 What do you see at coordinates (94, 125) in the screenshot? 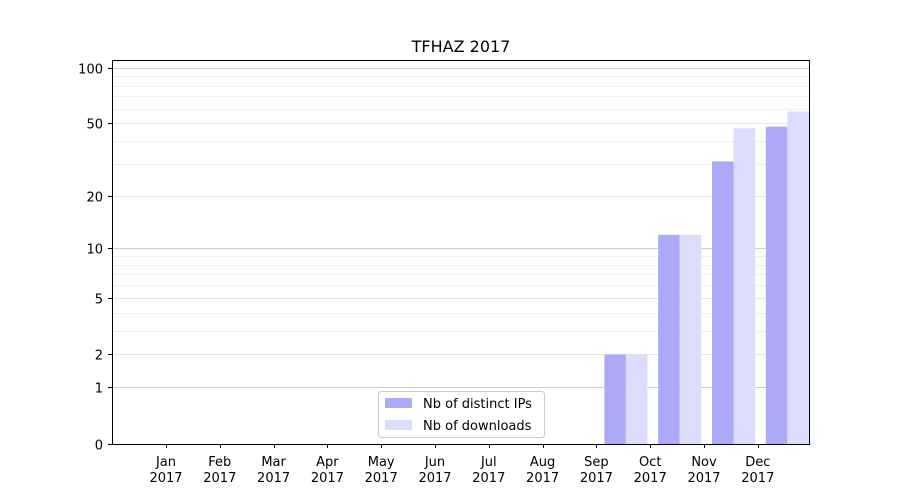
I see `y-tick-label: 50` at bounding box center [94, 125].